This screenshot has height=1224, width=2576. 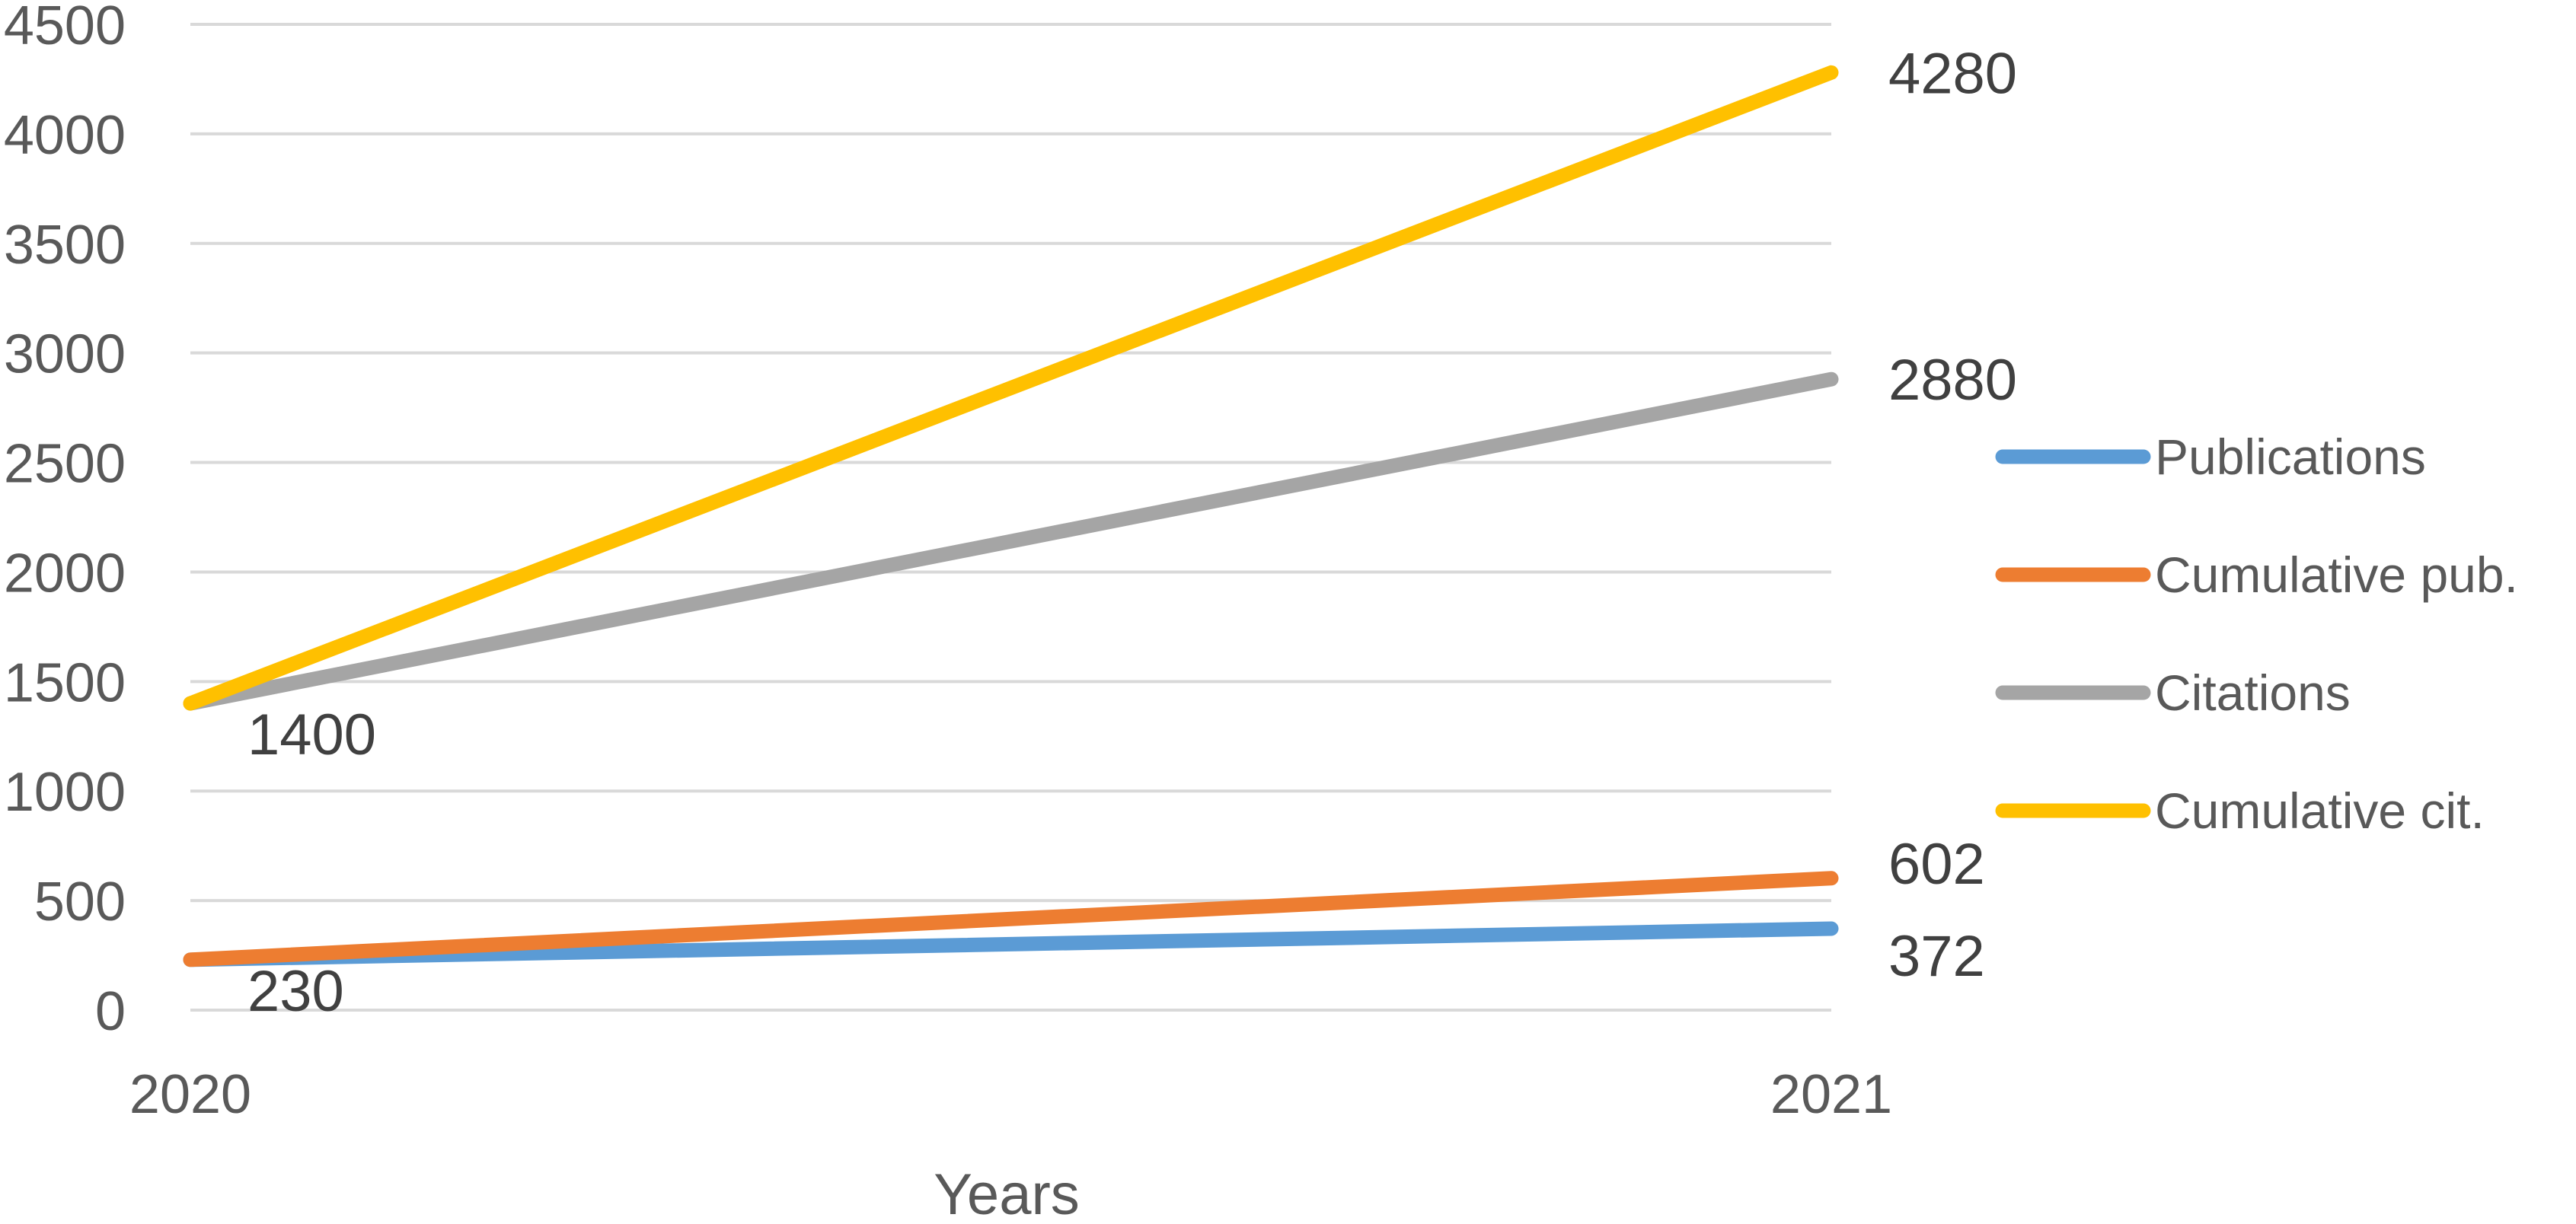 I want to click on series-line-publications, so click(x=1011, y=944).